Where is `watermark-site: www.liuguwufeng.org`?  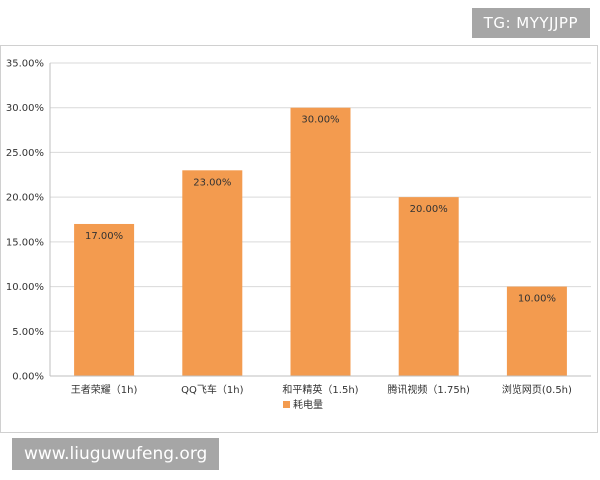 watermark-site: www.liuguwufeng.org is located at coordinates (116, 454).